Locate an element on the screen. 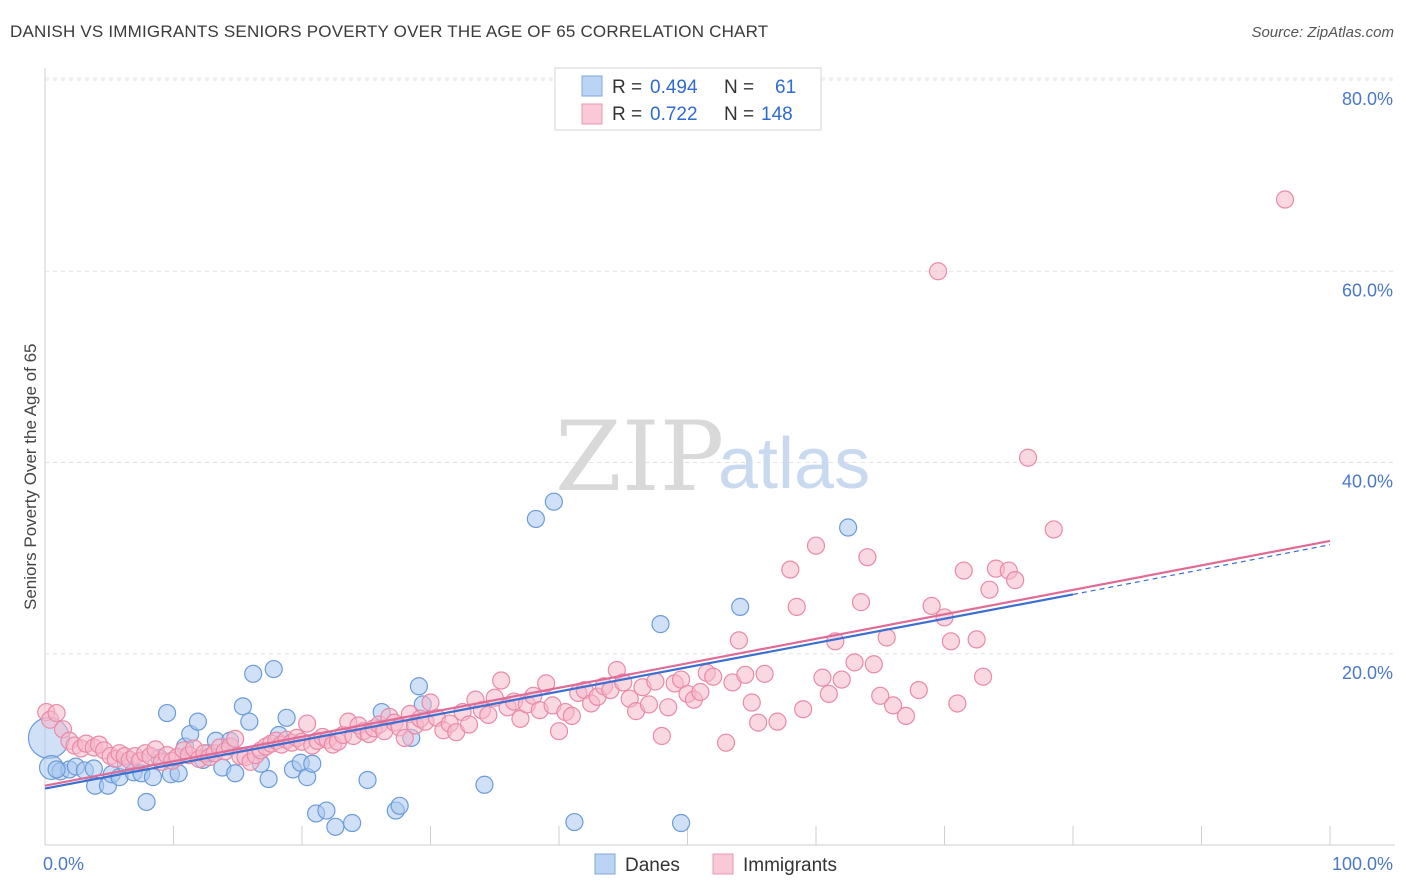 This screenshot has width=1406, height=892. chart-source: Source: ZipAtlas.com is located at coordinates (1322, 32).